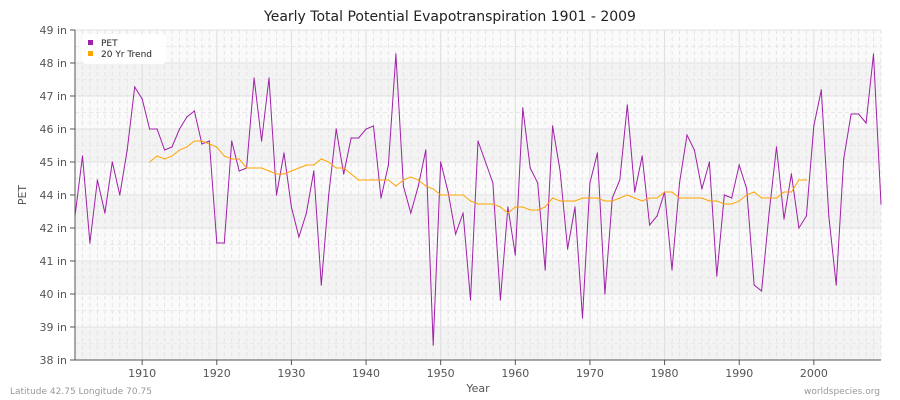 This screenshot has width=900, height=400. I want to click on legend-label-trend: 20 Yr Trend, so click(126, 55).